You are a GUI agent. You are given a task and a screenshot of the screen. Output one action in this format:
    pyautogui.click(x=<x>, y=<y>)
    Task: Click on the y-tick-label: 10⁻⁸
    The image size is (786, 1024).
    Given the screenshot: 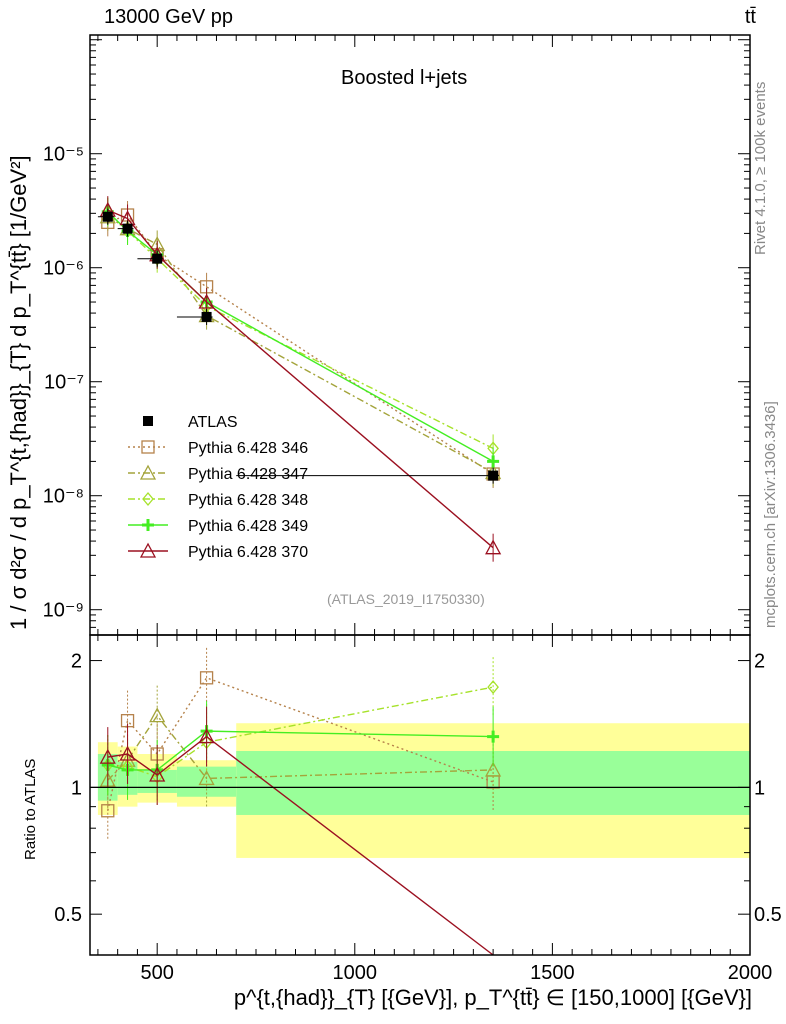 What is the action you would take?
    pyautogui.click(x=63, y=497)
    